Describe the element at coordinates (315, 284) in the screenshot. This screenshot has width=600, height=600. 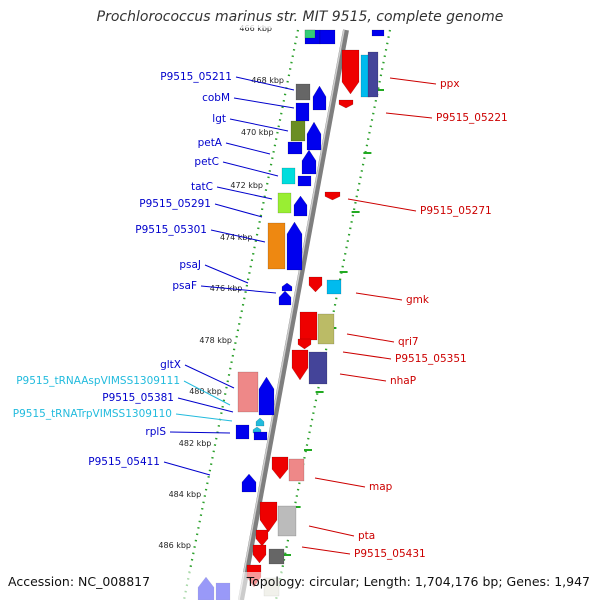
I see `gene-gmk` at that location.